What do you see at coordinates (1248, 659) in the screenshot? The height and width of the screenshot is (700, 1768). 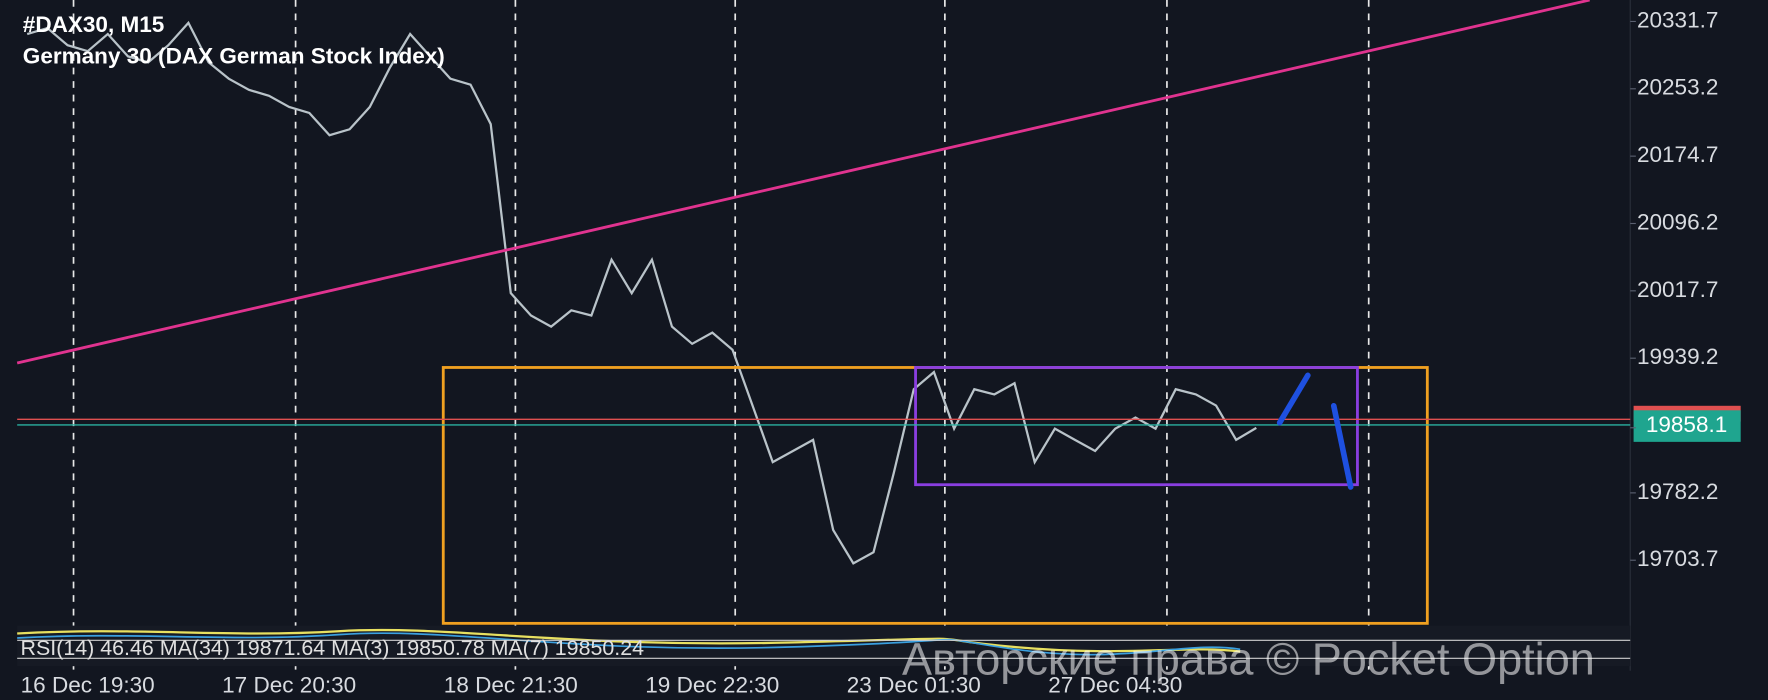 I see `watermark: Авторские права © Pocket Option` at bounding box center [1248, 659].